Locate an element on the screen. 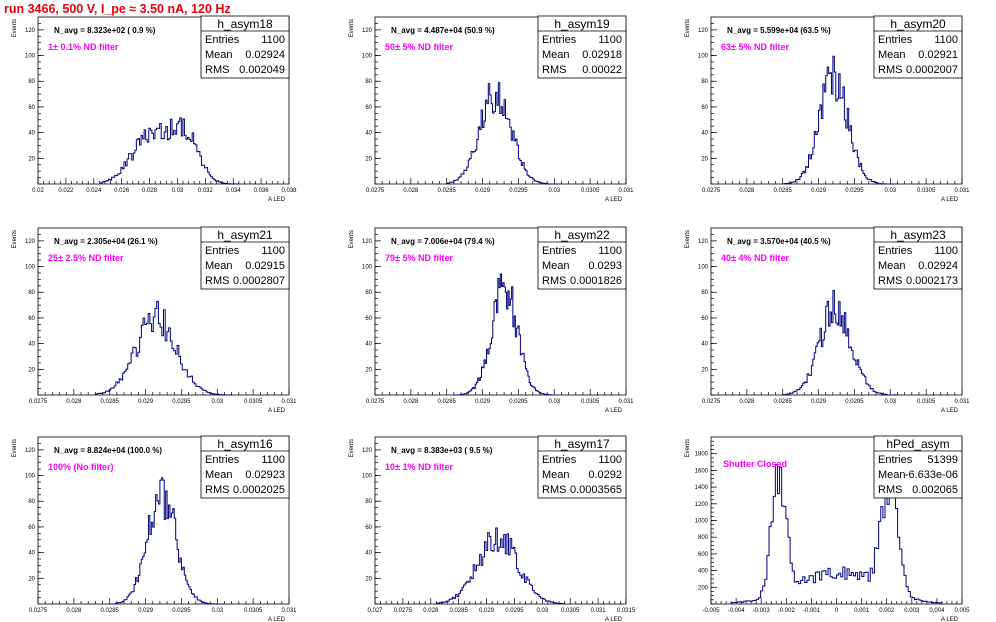 This screenshot has width=996, height=622. stats-value: 0.02923 is located at coordinates (265, 475).